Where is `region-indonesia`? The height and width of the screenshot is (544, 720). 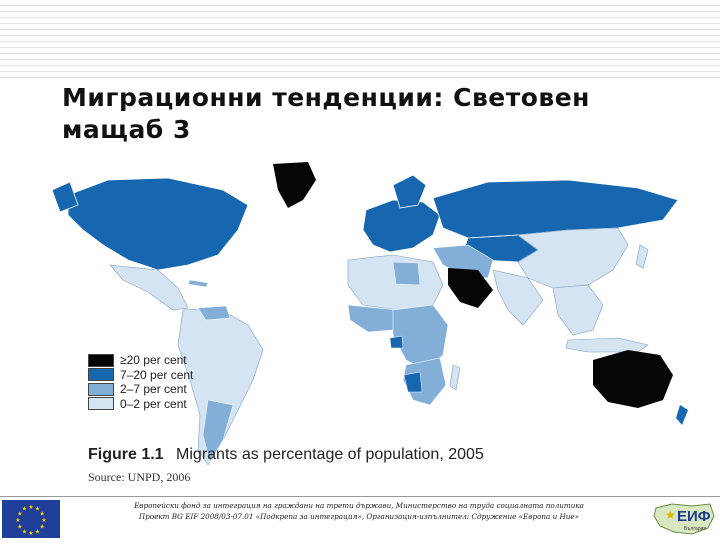
region-indonesia is located at coordinates (607, 345).